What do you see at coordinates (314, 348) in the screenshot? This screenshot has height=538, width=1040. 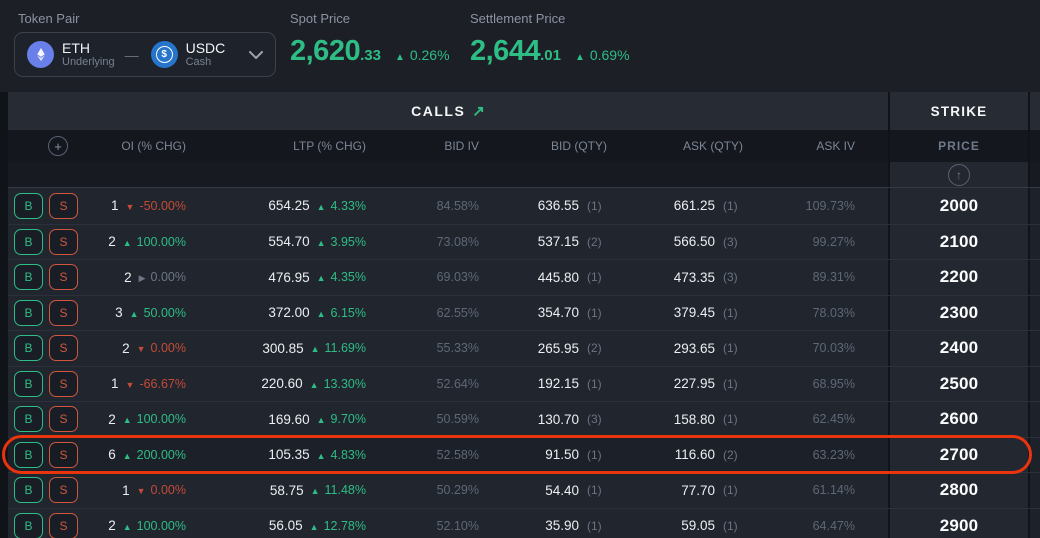 I see `ltp-cell: 300.85 ▲ 11.69%` at bounding box center [314, 348].